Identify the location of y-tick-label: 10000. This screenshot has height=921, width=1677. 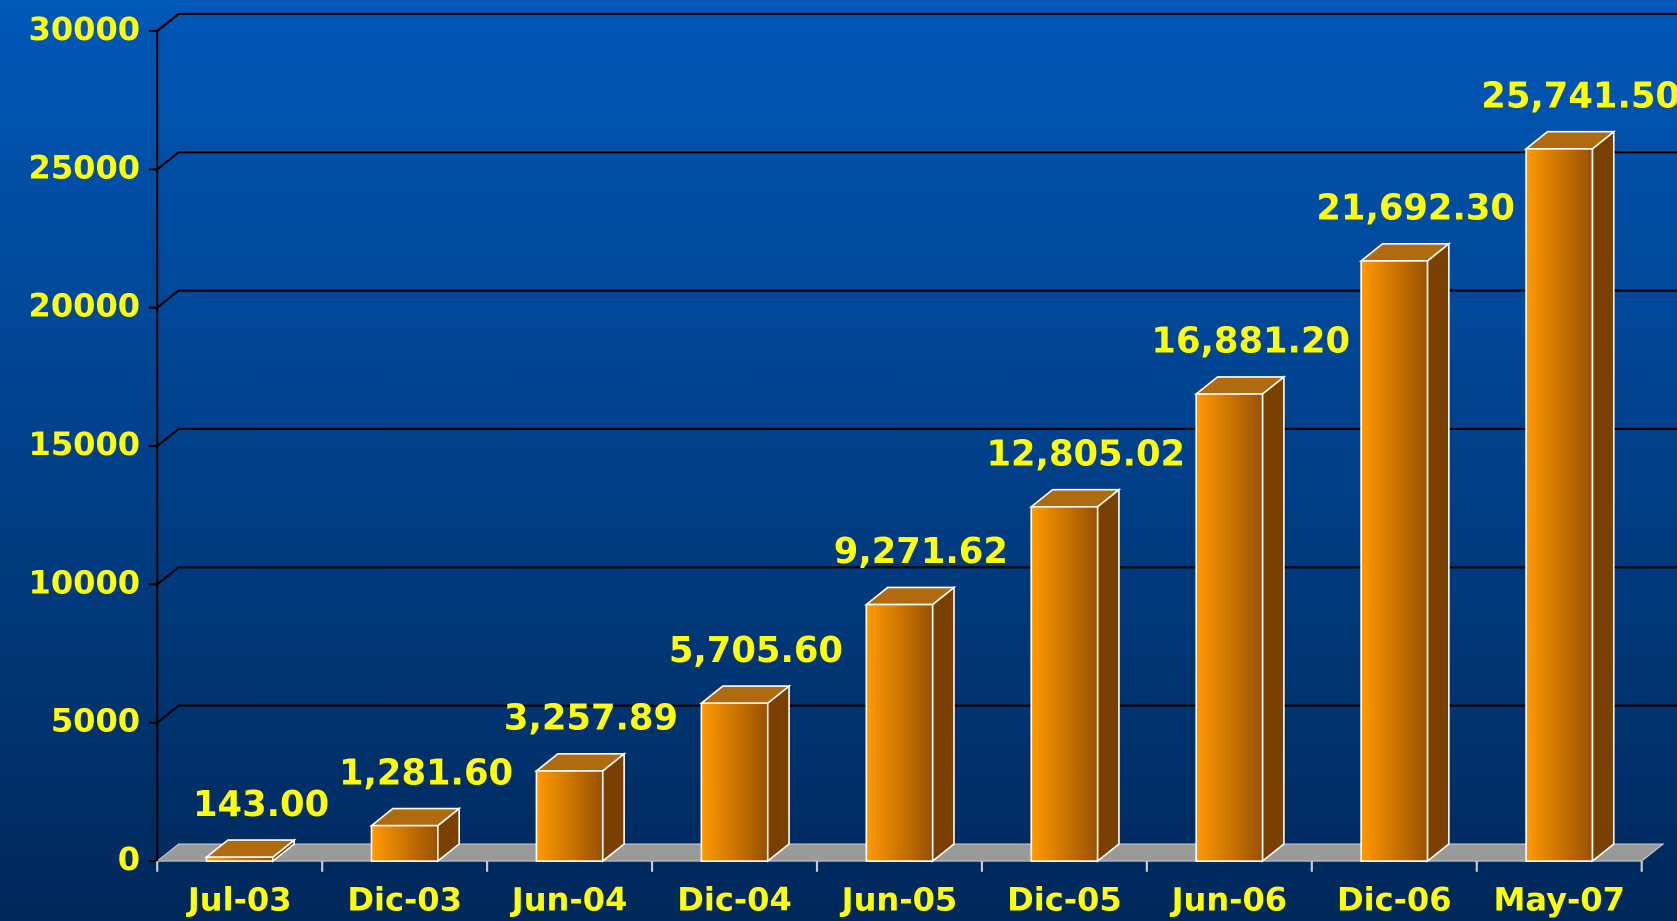
(85, 582).